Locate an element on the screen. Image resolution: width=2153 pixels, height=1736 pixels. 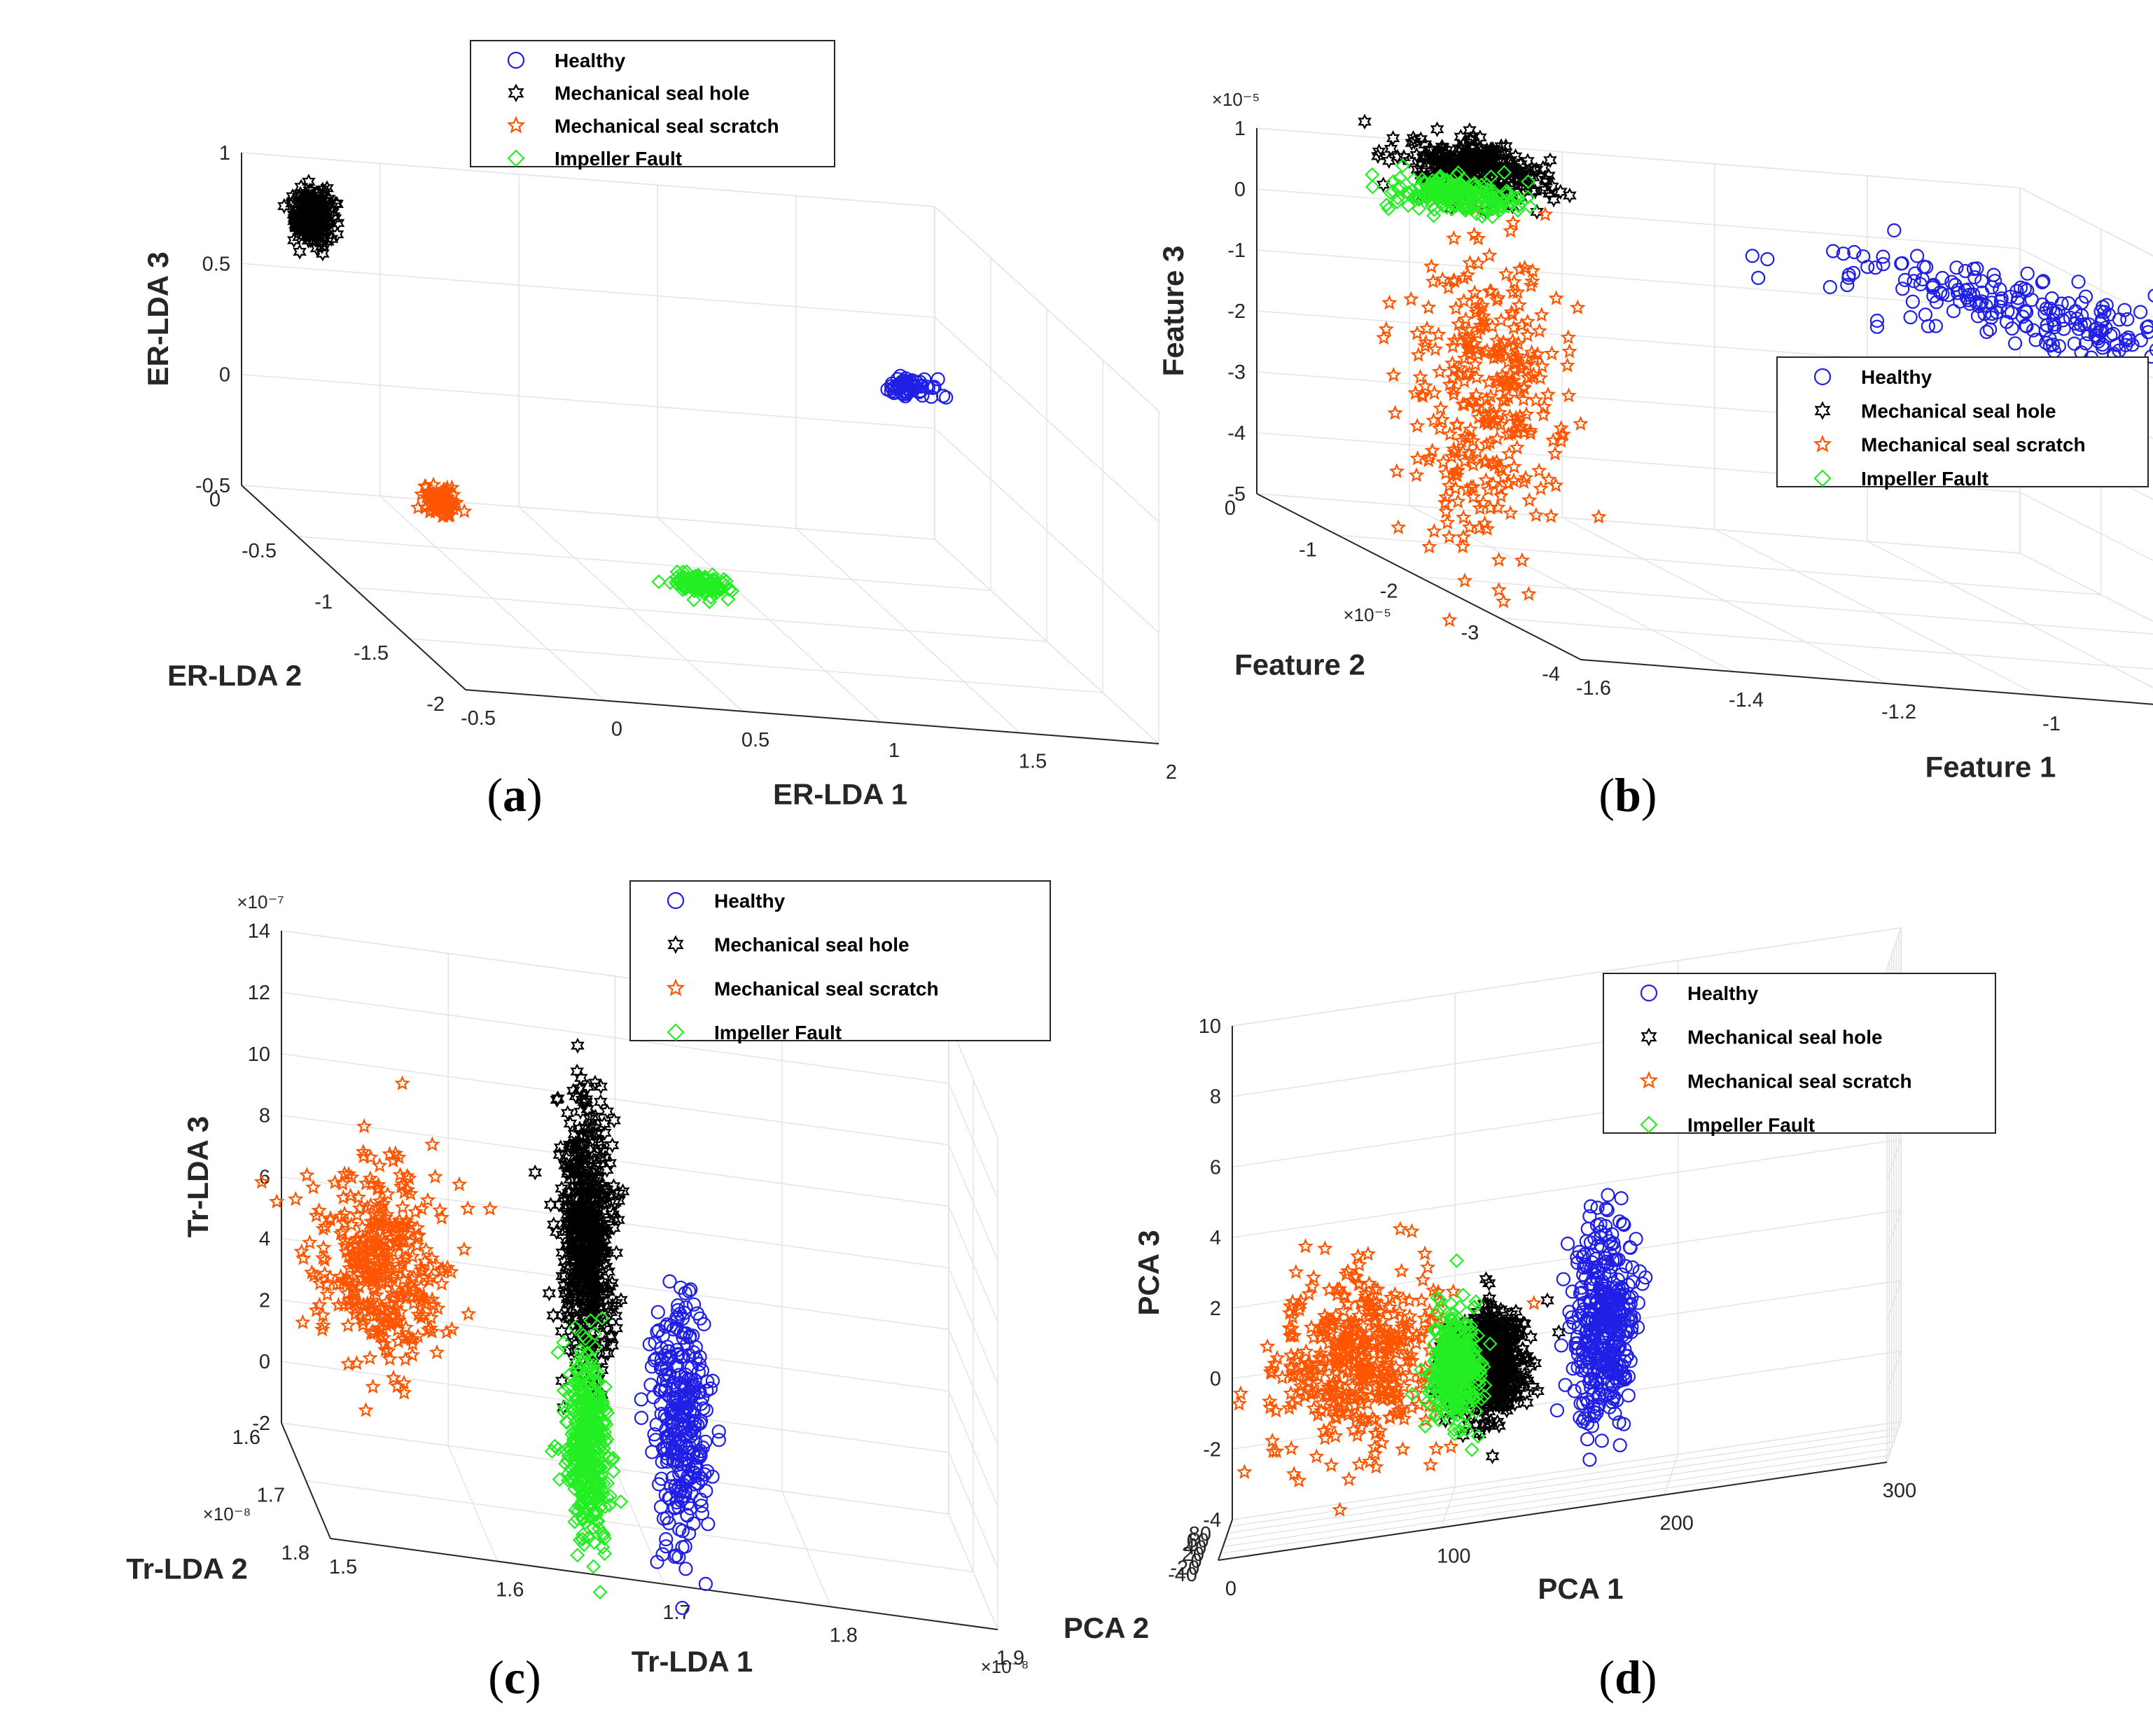
y-tick-label: -0.5 is located at coordinates (259, 551).